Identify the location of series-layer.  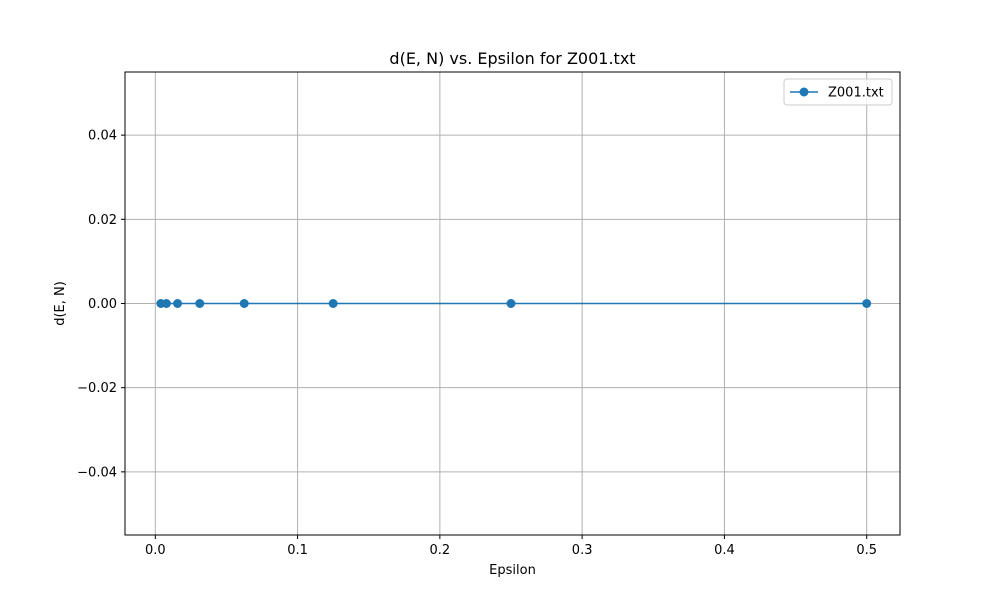
(514, 303).